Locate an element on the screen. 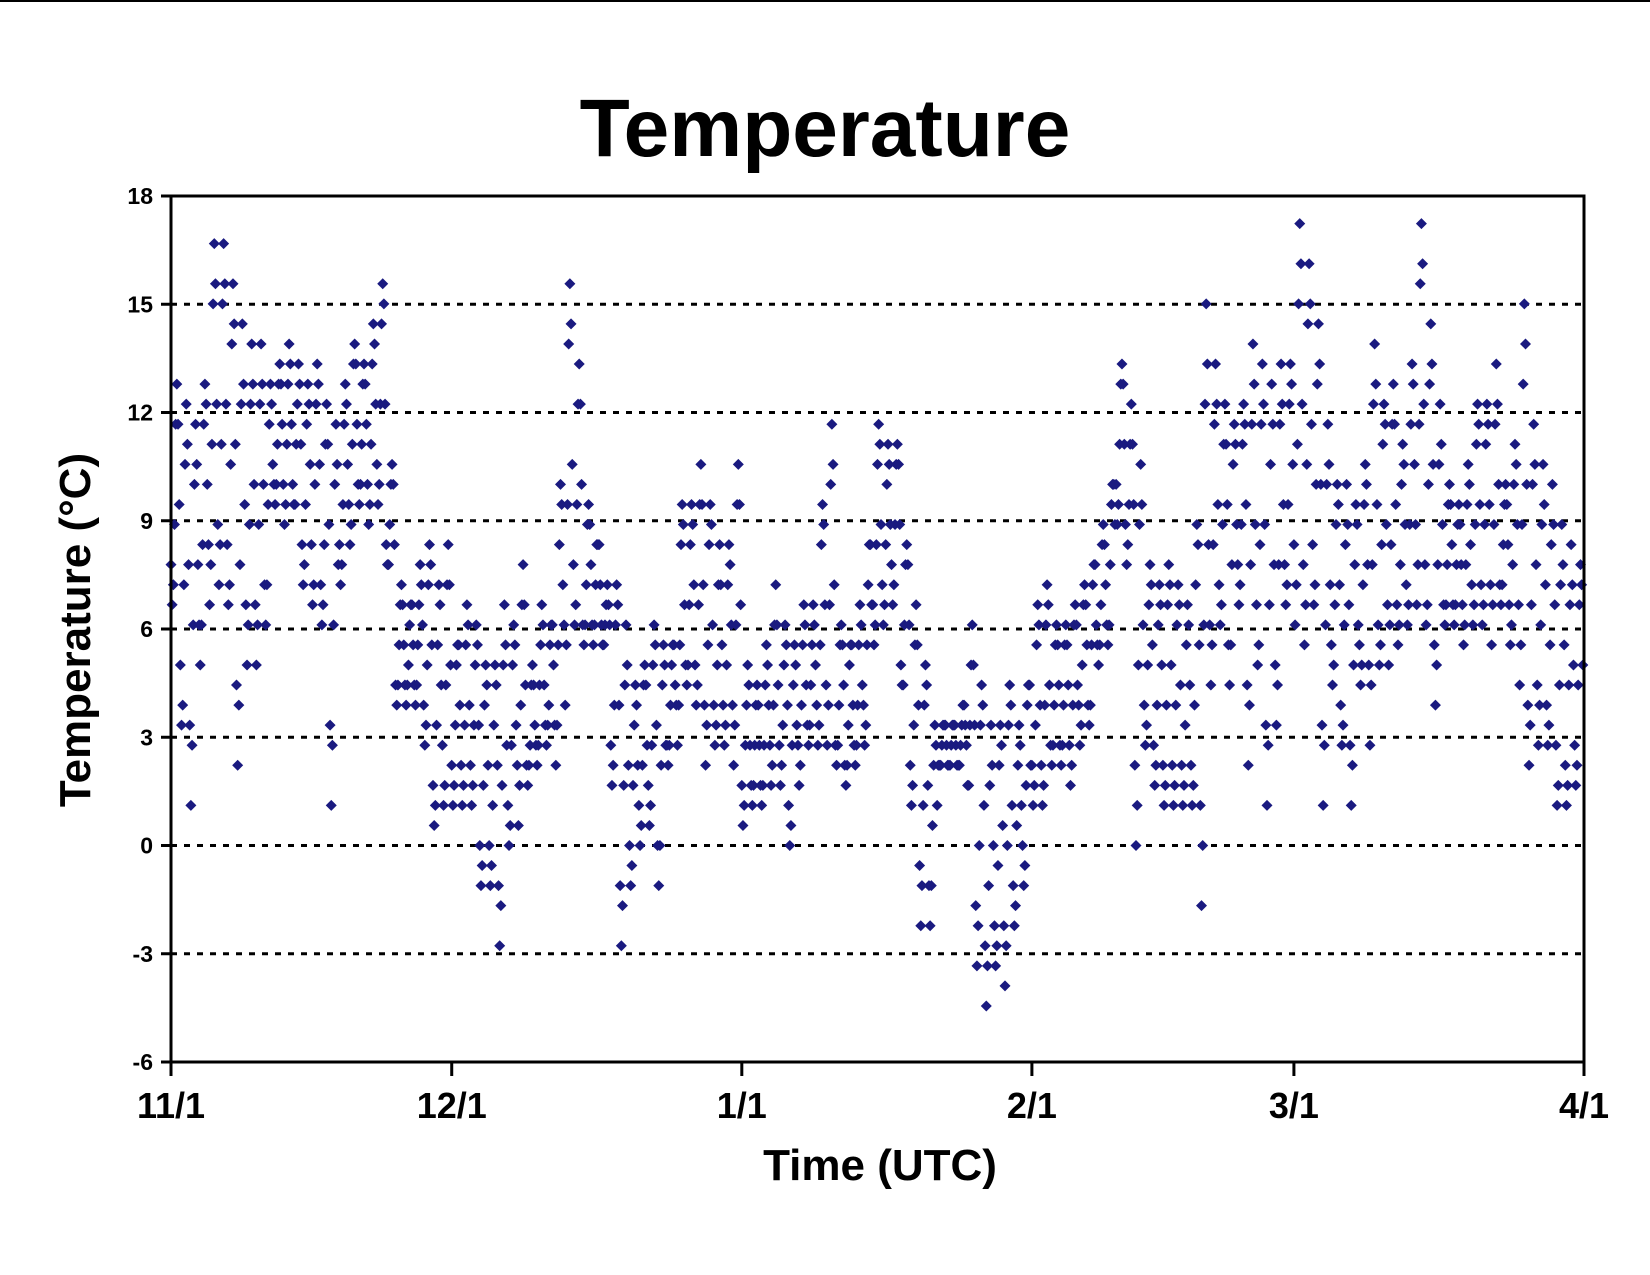  x-axis-label: Time (UTC) is located at coordinates (880, 1165).